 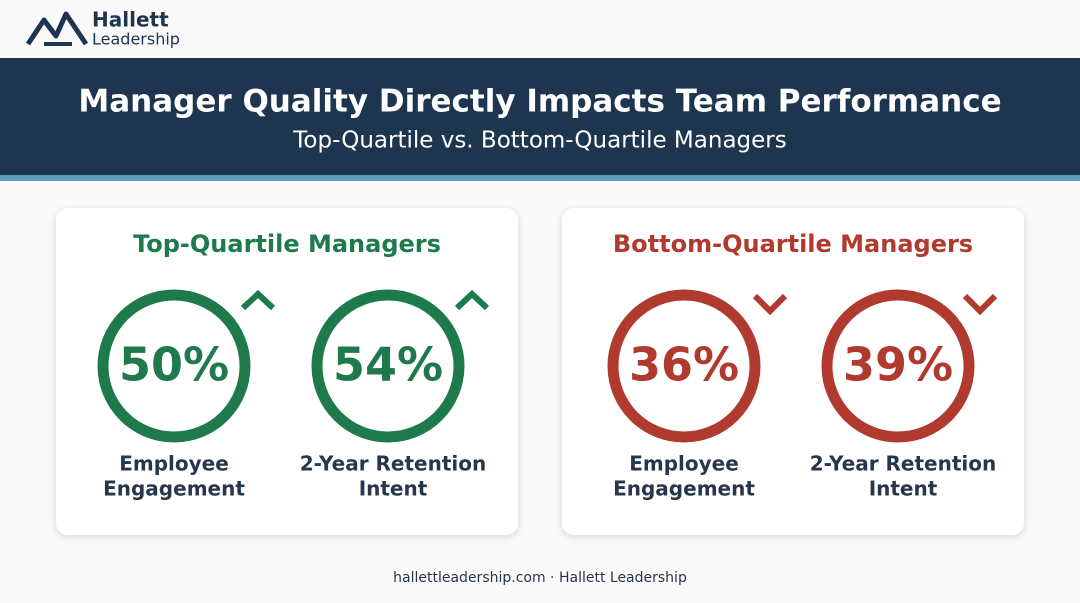 I want to click on logo-tagline: Leadership, so click(x=136, y=39).